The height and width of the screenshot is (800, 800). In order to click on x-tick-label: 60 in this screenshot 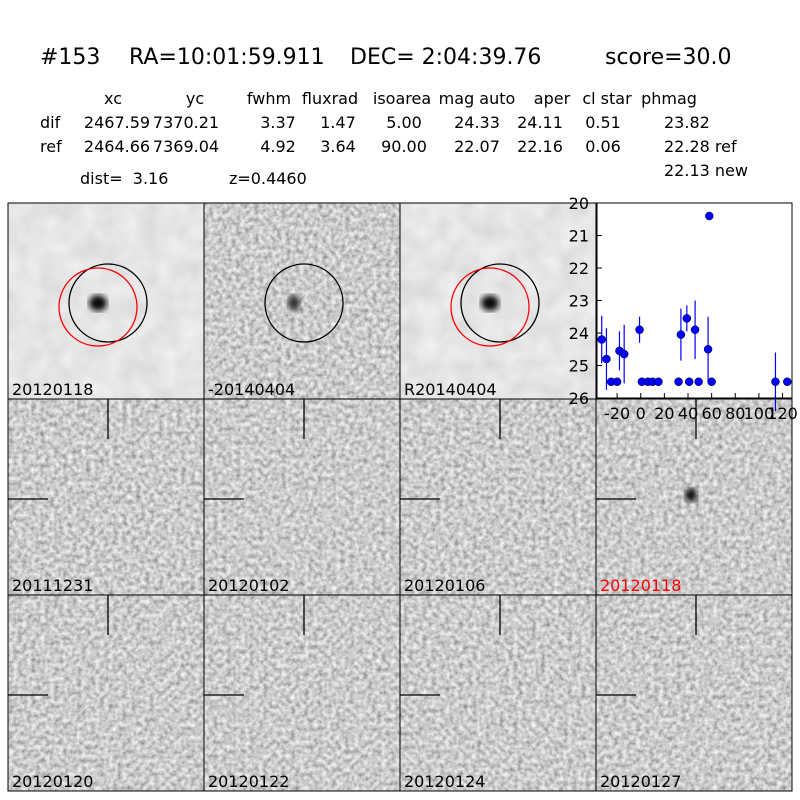, I will do `click(711, 413)`.